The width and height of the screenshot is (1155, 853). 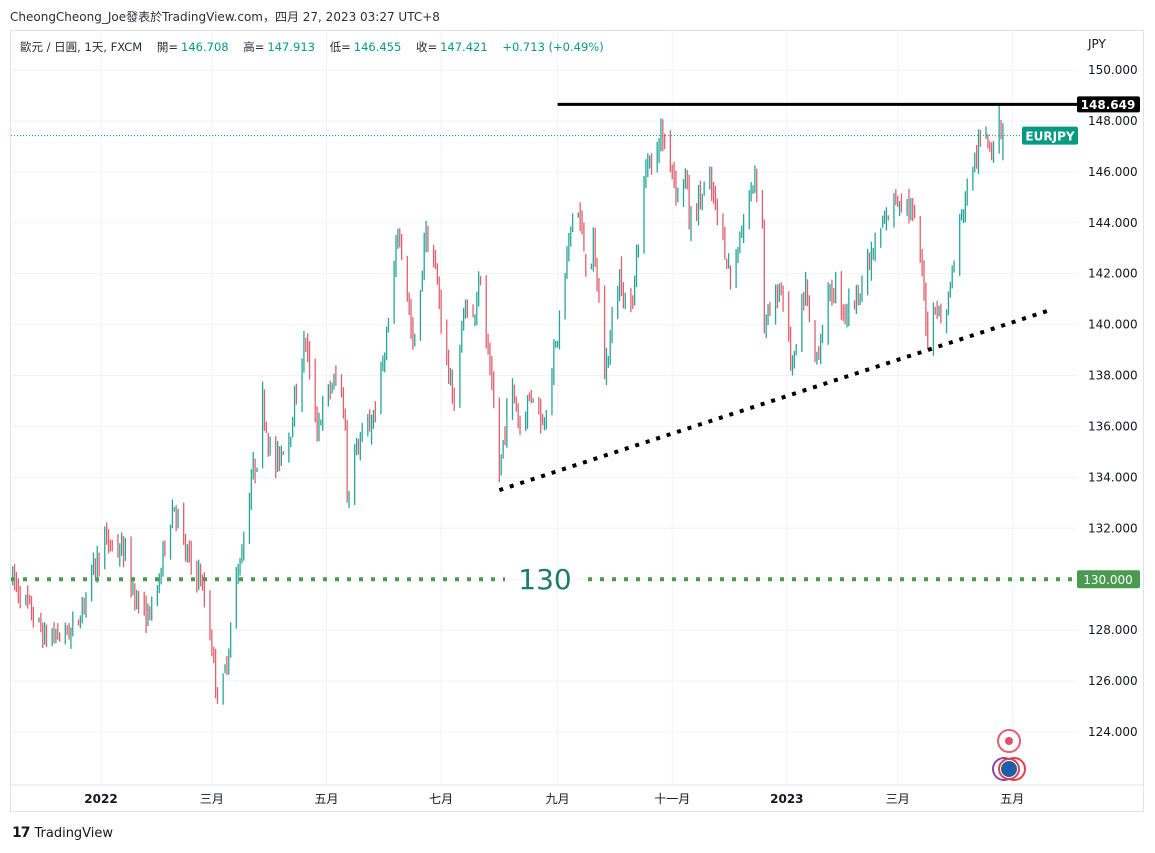 I want to click on close-value: 147.421, so click(x=464, y=47).